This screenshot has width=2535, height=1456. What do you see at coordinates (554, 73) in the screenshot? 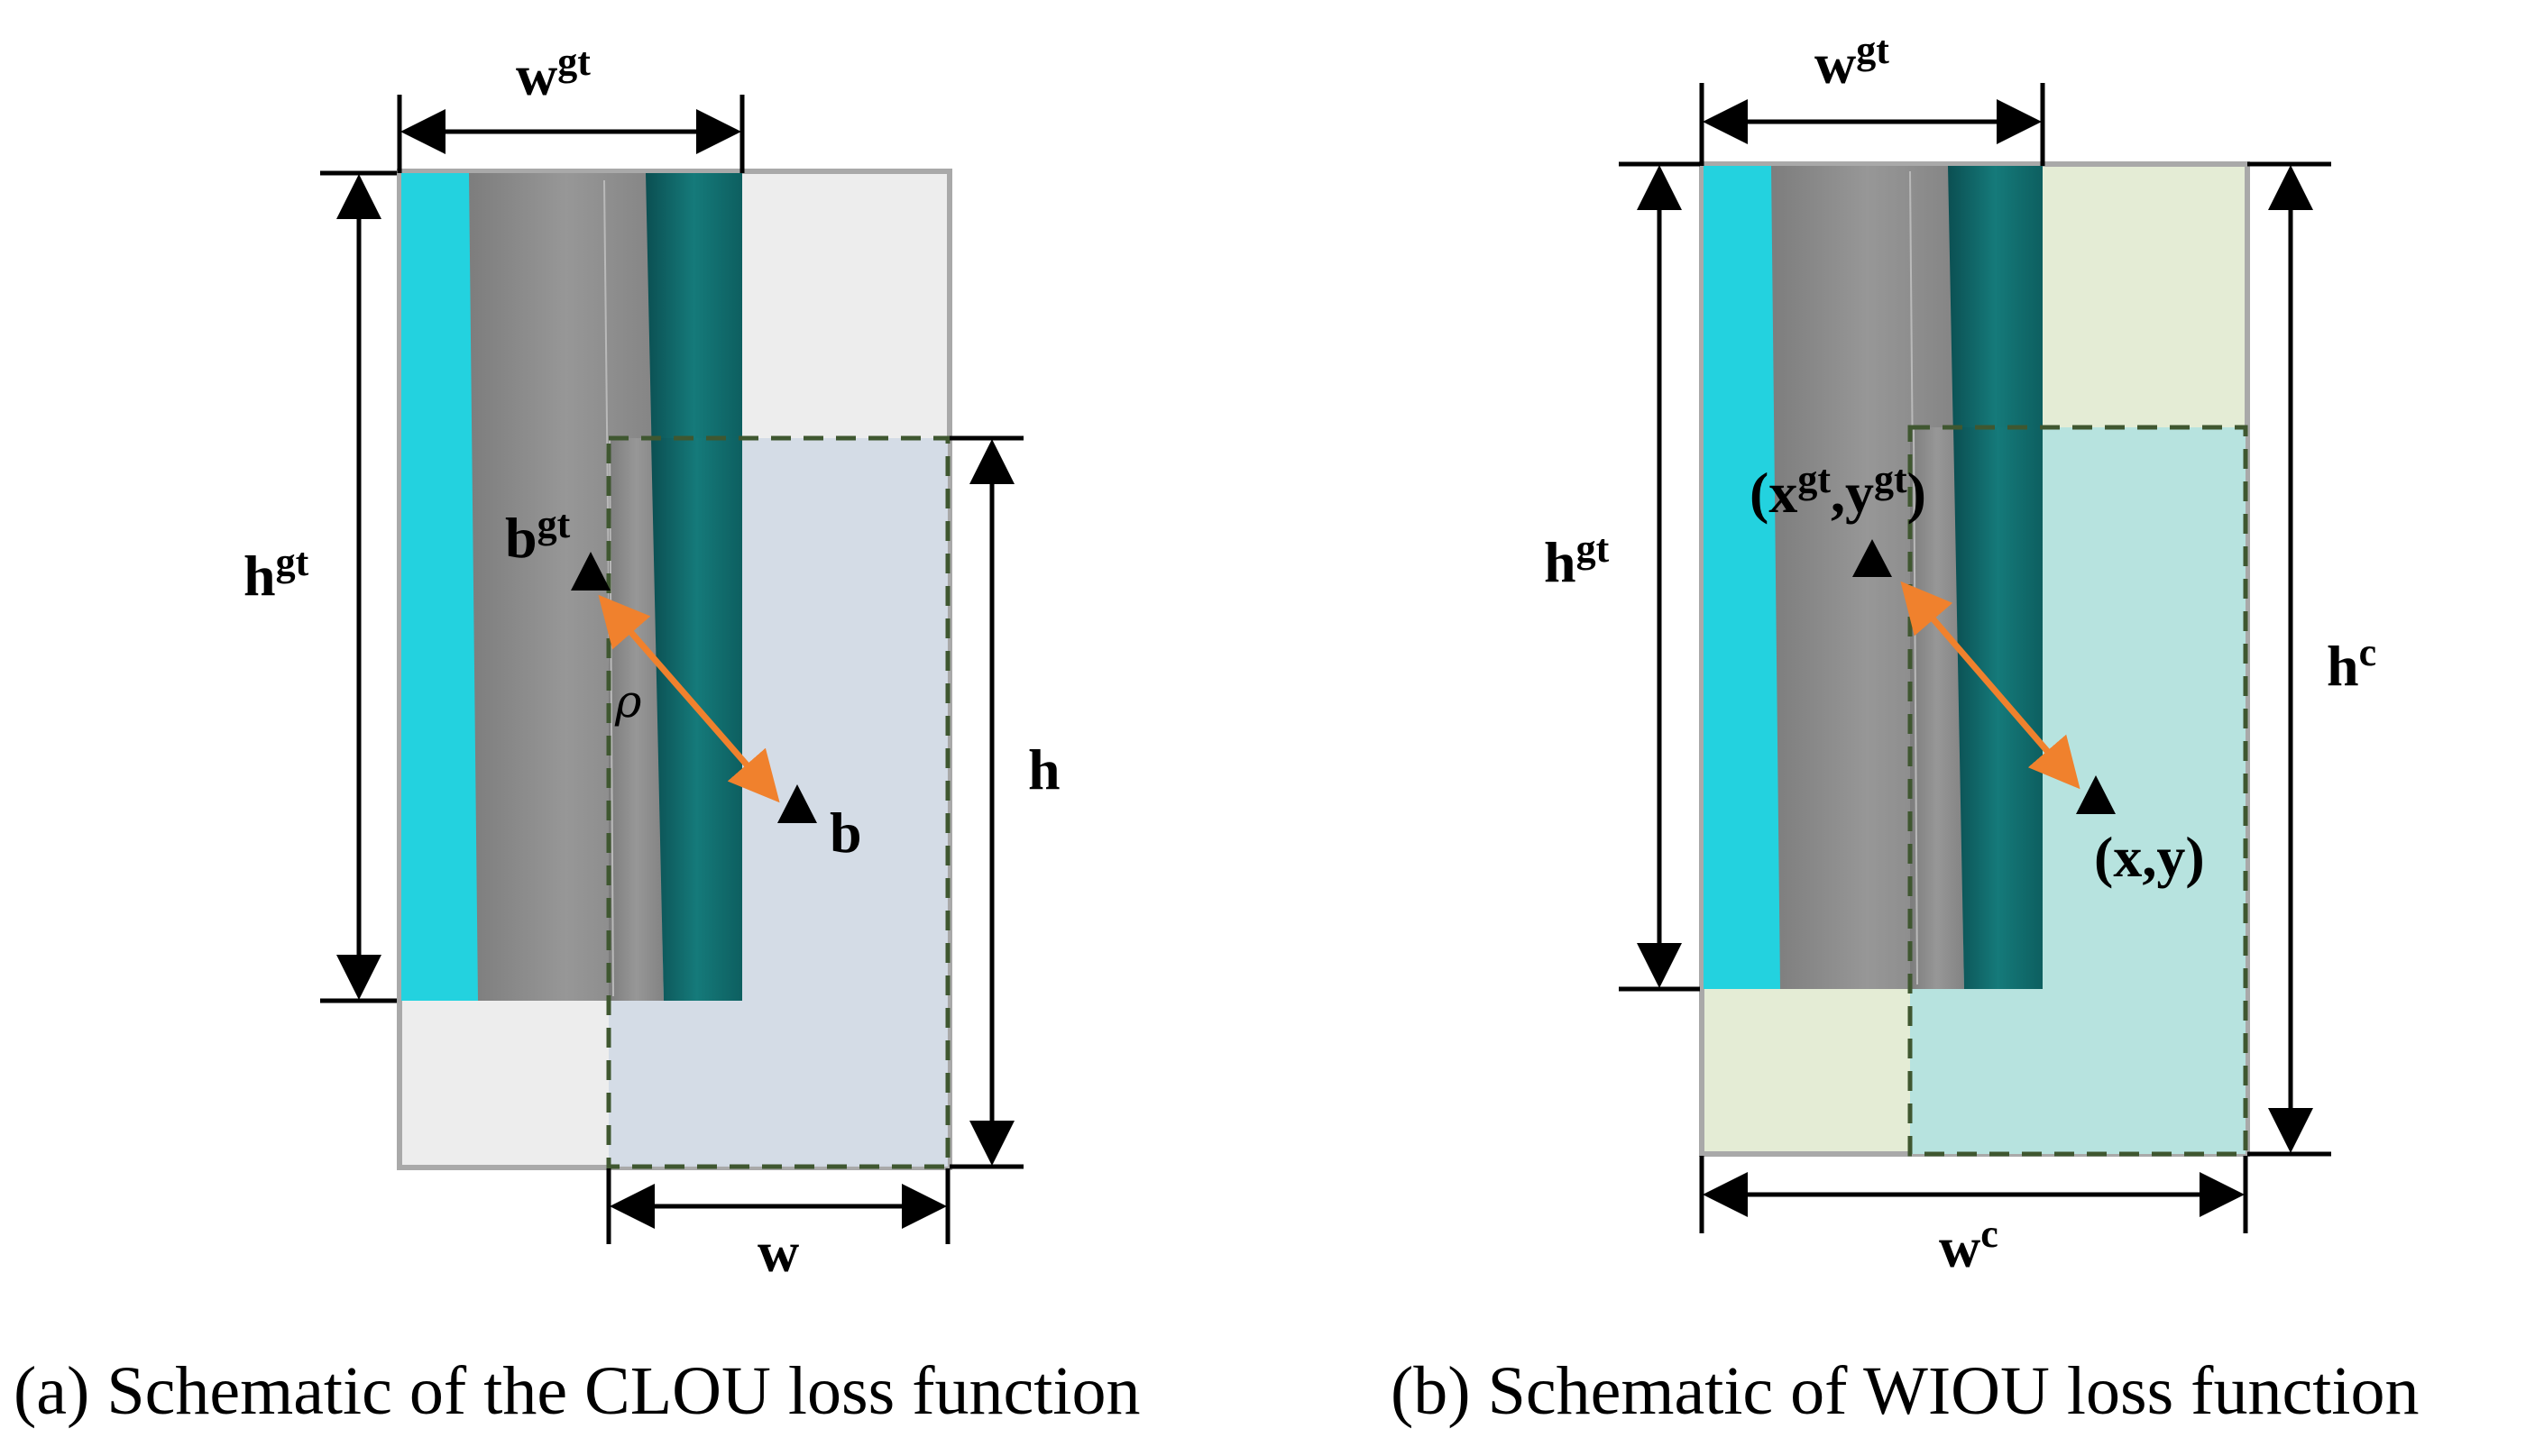
I see `label-w-gt-a: wgt` at bounding box center [554, 73].